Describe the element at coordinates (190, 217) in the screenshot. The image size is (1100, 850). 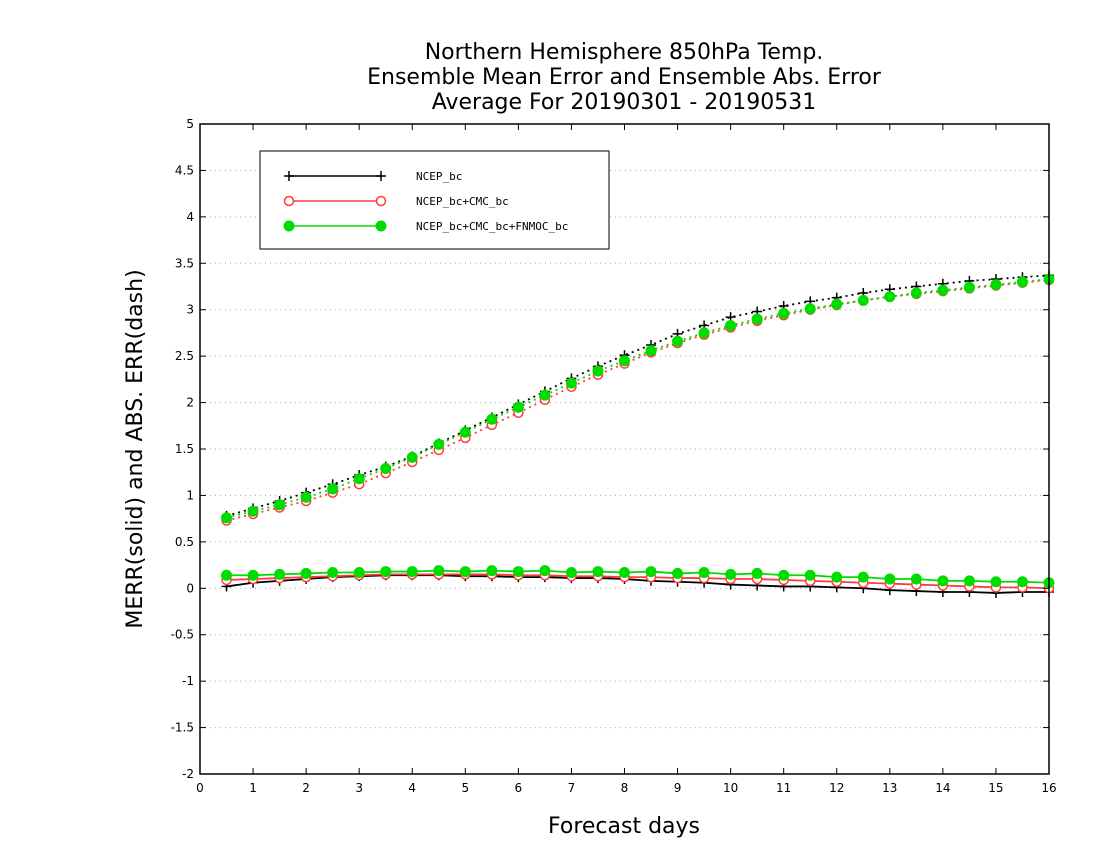
I see `y-tick-label: 4` at that location.